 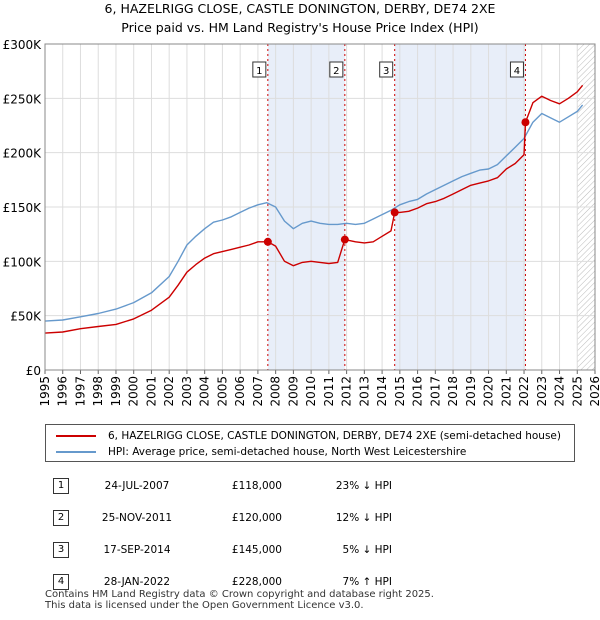 I want to click on sale-date: 28-JAN-2022, so click(x=137, y=582).